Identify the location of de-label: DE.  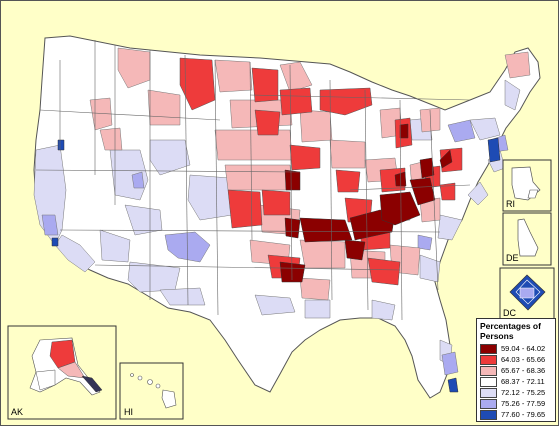
(512, 258).